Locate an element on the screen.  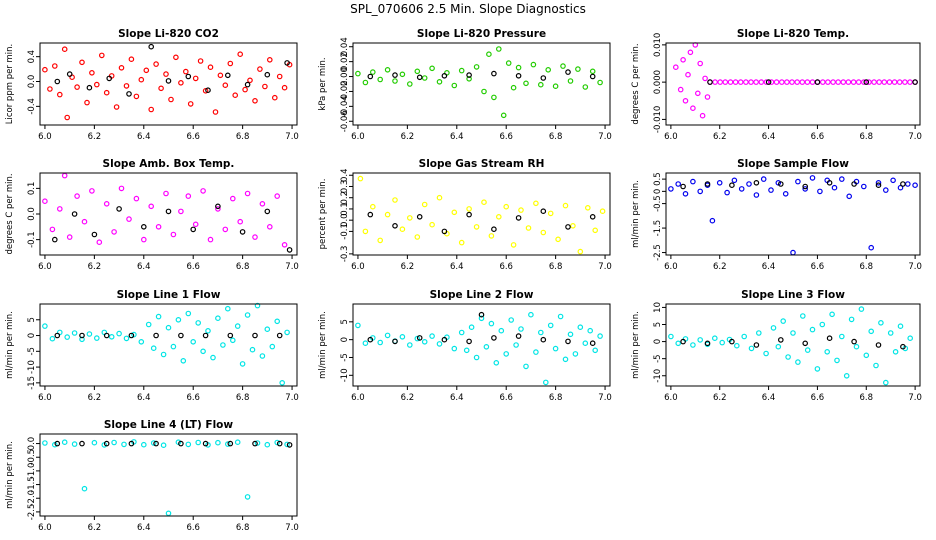
y-tick-label: -0.06 is located at coordinates (345, 121).